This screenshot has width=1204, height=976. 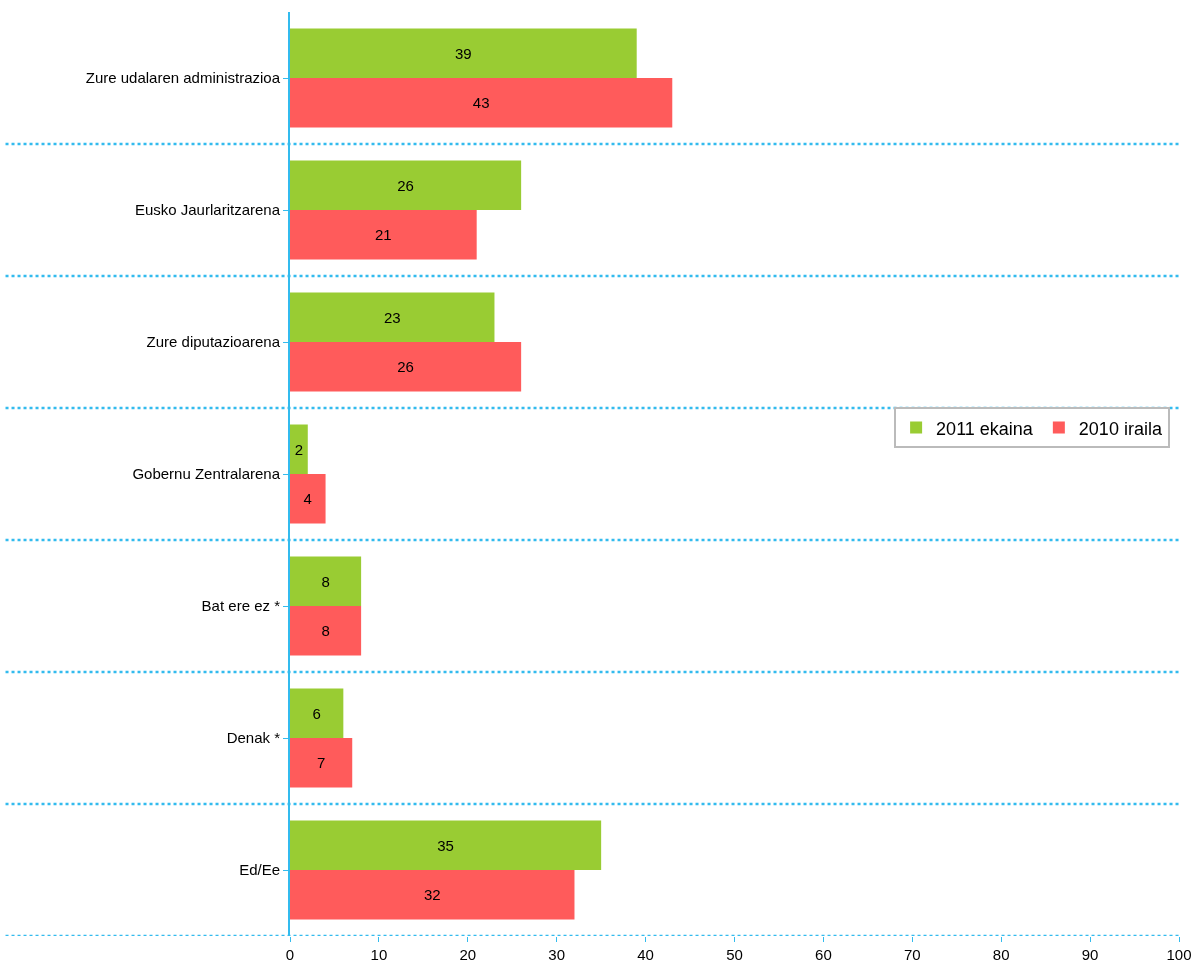 What do you see at coordinates (259, 870) in the screenshot?
I see `y-tick-label: Ed/Ee` at bounding box center [259, 870].